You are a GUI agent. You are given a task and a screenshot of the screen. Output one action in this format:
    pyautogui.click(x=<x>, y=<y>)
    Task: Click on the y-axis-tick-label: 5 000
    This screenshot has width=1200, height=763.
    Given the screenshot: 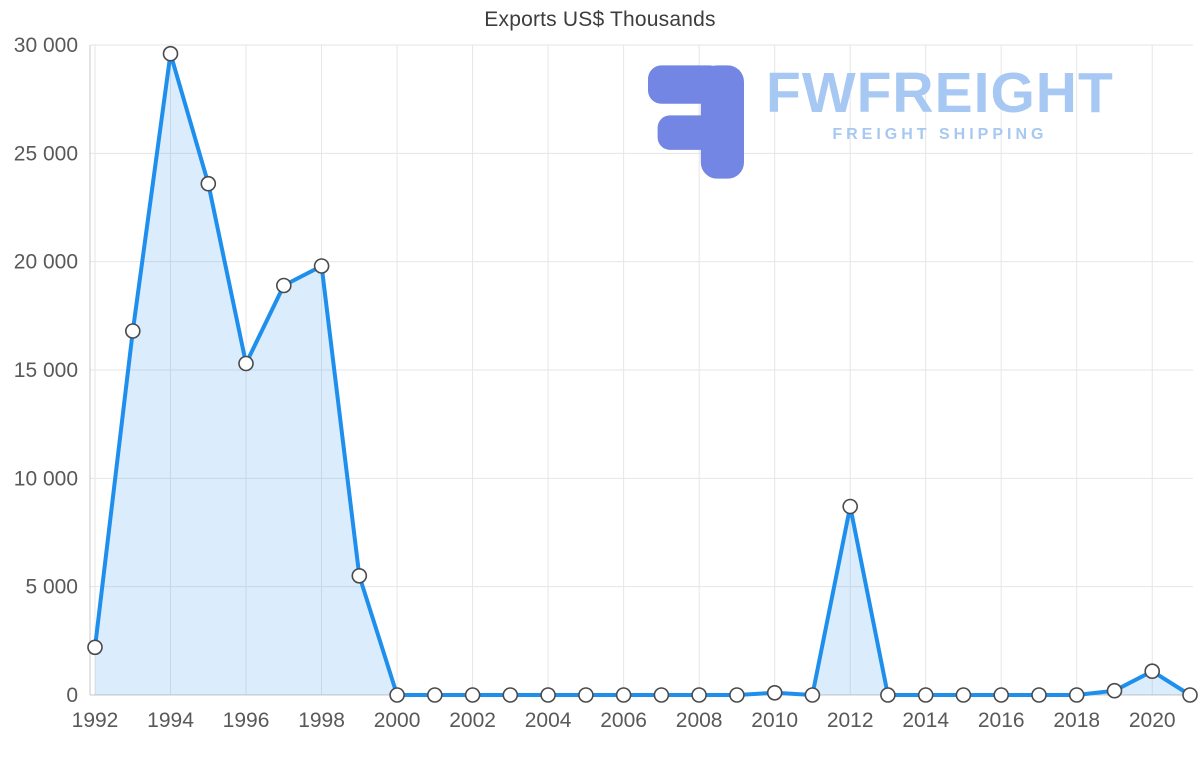 What is the action you would take?
    pyautogui.click(x=51, y=587)
    